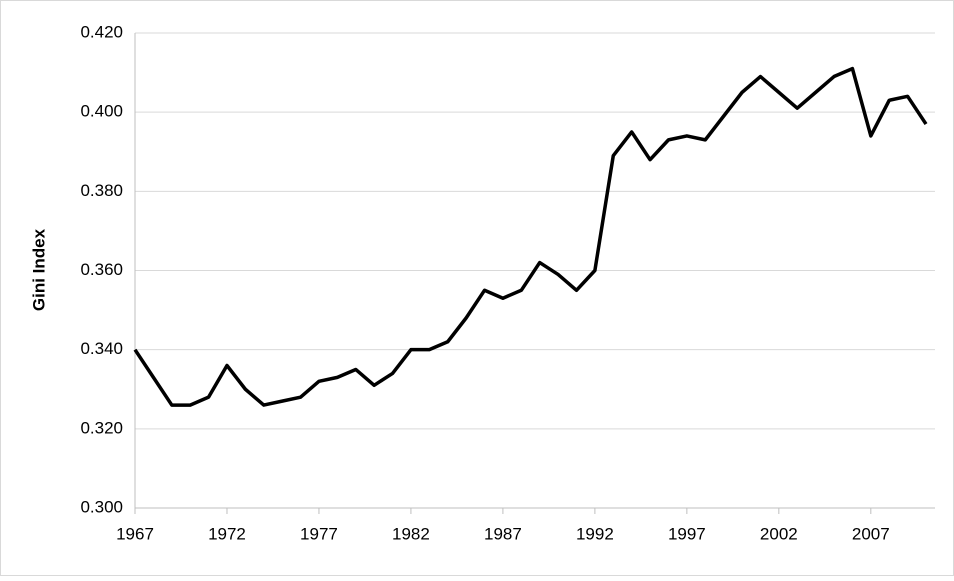  I want to click on y-tick-label: 0.360, so click(101, 269).